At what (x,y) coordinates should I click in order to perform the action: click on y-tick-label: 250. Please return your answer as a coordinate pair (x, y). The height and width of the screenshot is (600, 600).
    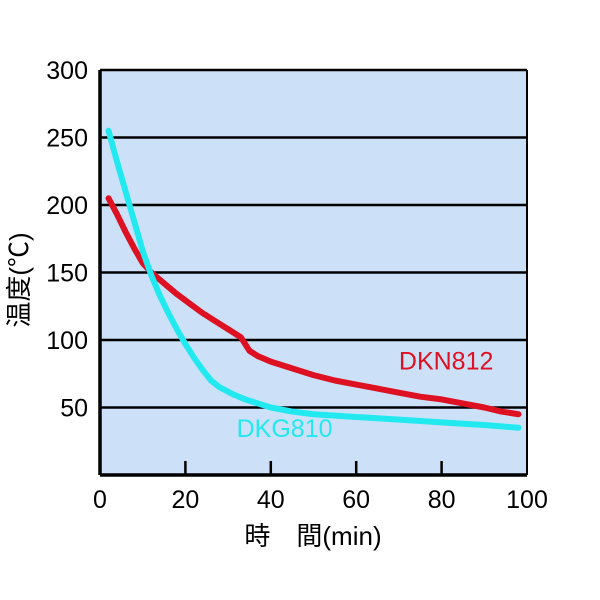
    Looking at the image, I should click on (67, 139).